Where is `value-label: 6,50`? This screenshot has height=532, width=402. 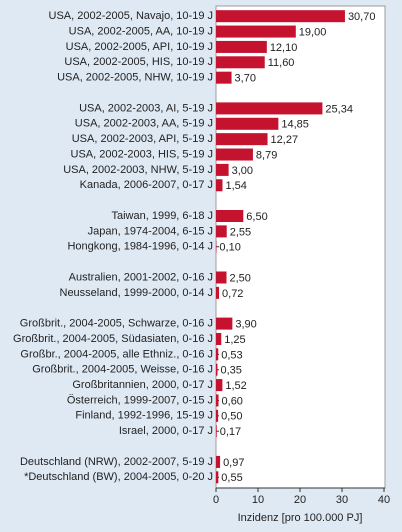 value-label: 6,50 is located at coordinates (256, 217).